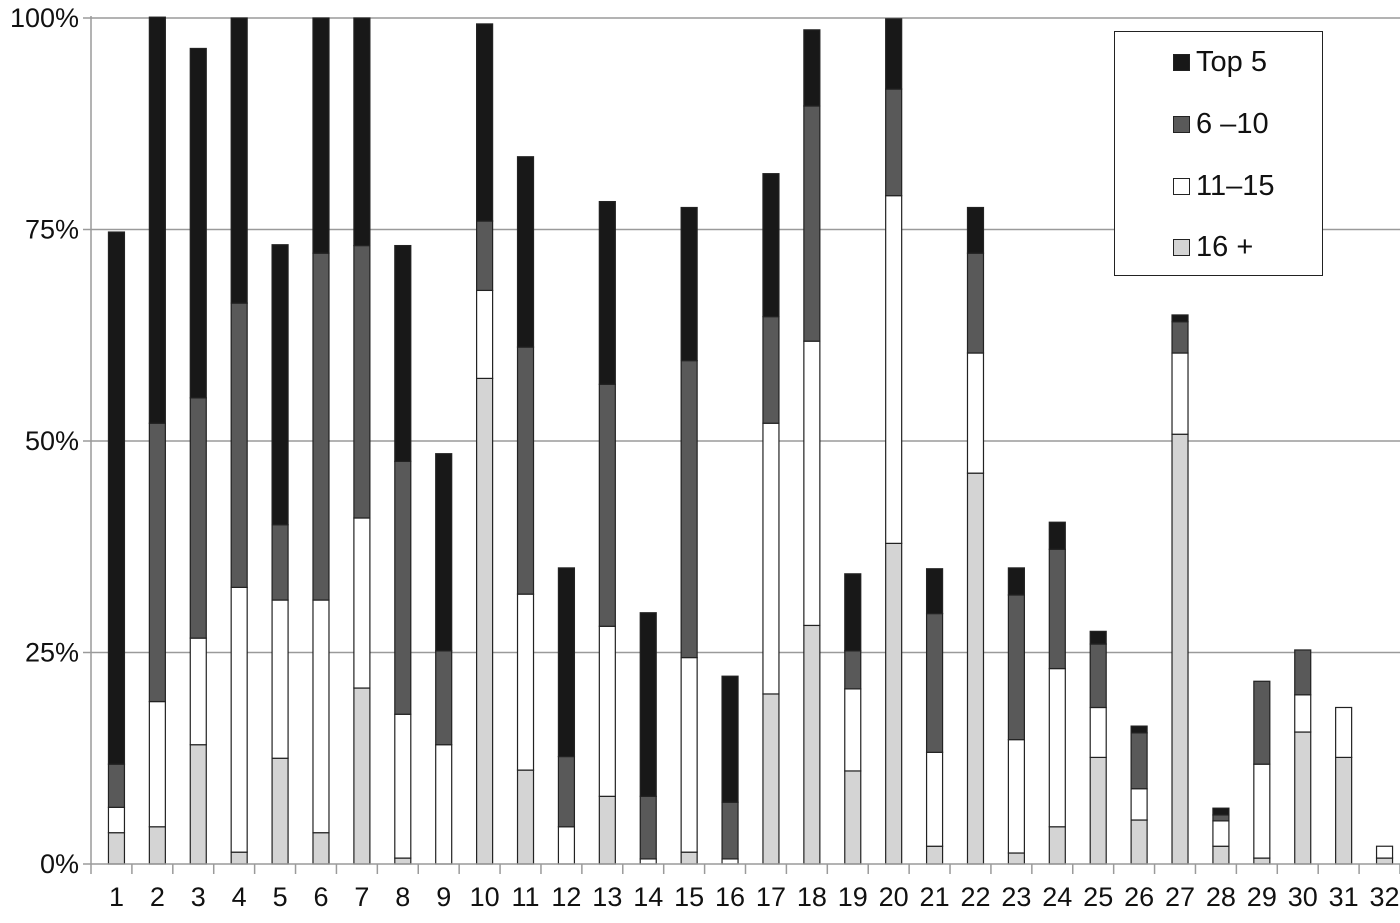 The width and height of the screenshot is (1400, 923). Describe the element at coordinates (1235, 186) in the screenshot. I see `legend-label: 11–15` at that location.